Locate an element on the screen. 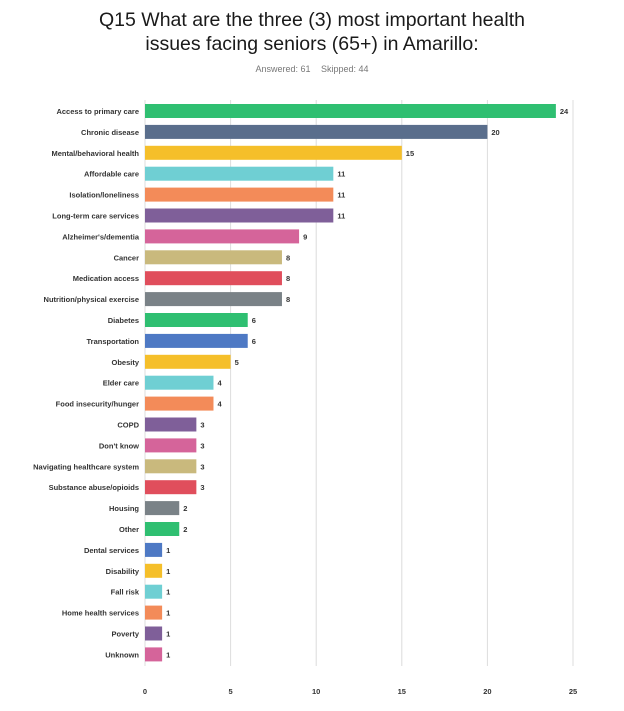 This screenshot has width=624, height=711. x-tick-label: 5 is located at coordinates (231, 691).